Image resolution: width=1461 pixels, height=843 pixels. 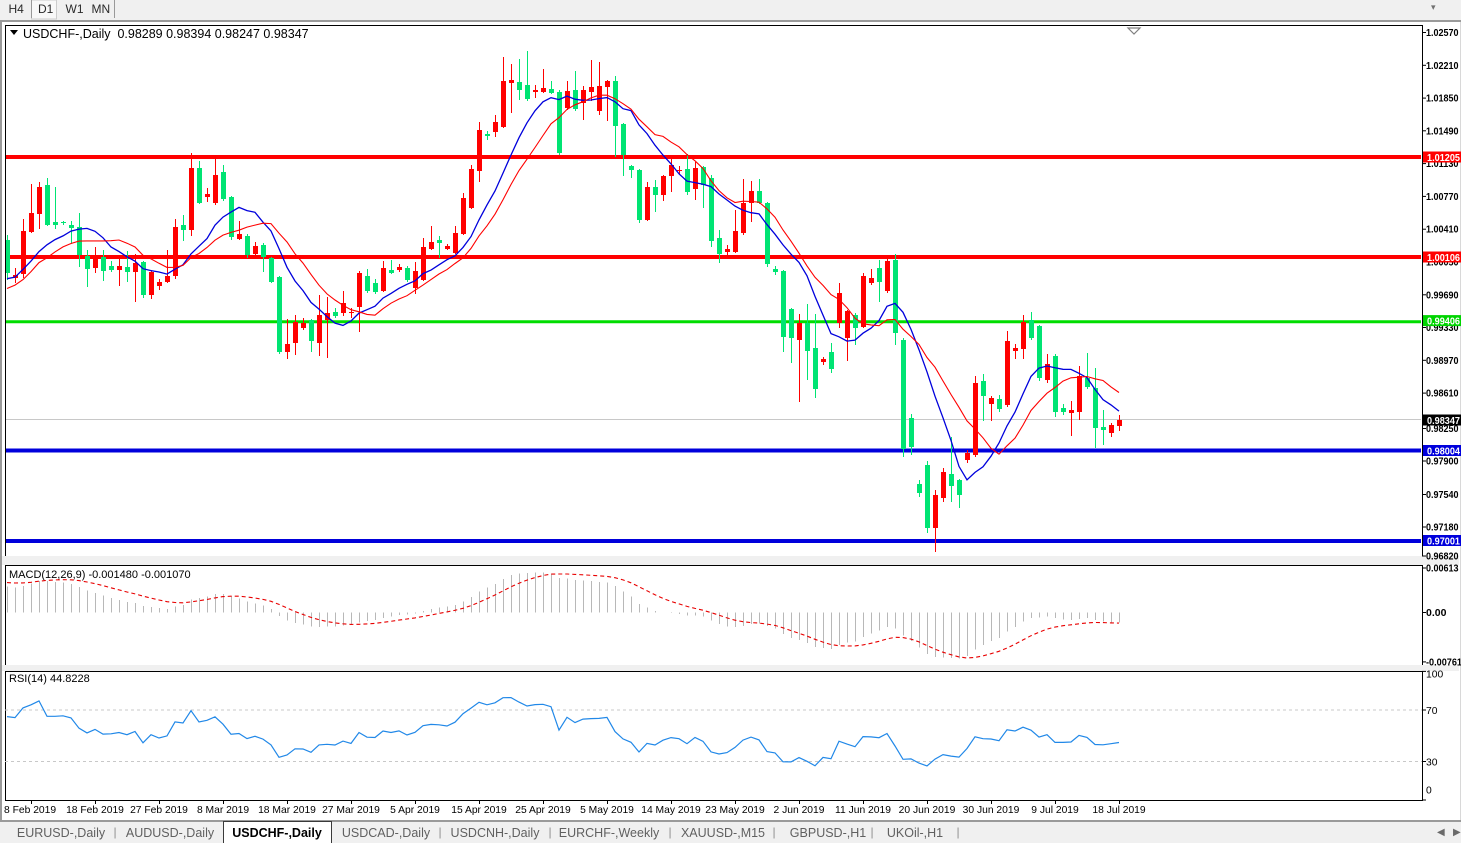 I want to click on svg-text: 1.01490, so click(x=1442, y=131).